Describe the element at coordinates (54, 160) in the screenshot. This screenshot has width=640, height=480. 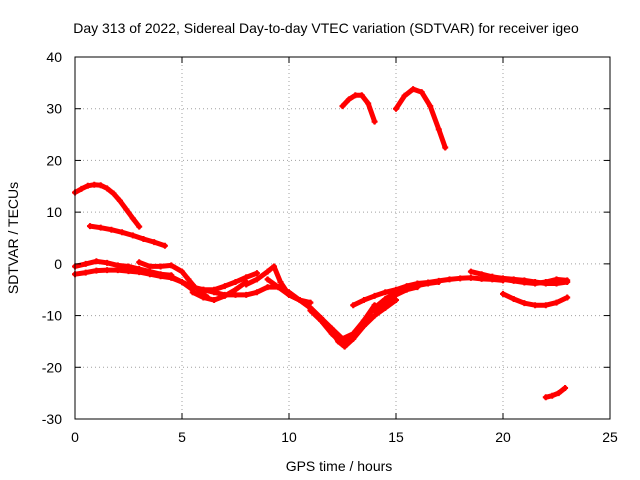
I see `y-tick-label: 20` at that location.